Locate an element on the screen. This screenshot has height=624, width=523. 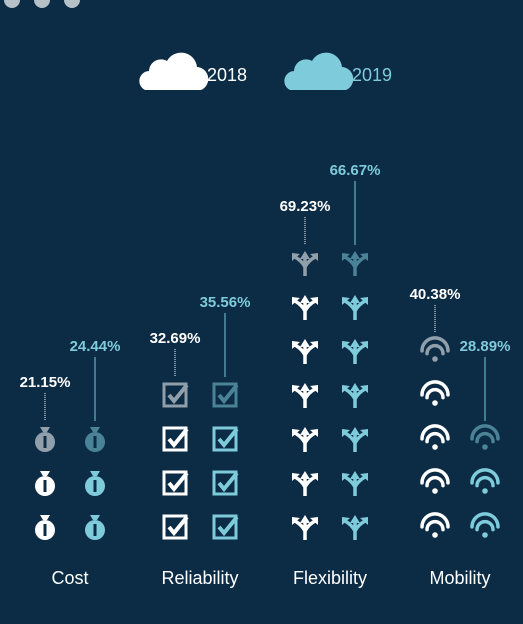
value-label: 24.44% is located at coordinates (95, 346).